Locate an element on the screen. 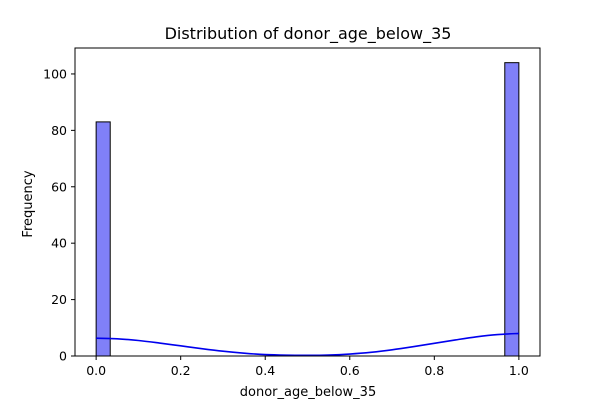 Image resolution: width=600 pixels, height=400 pixels. x-axis-ticks: 0.0 0.2 0.4 0.6 0.8 1.0 is located at coordinates (307, 367).